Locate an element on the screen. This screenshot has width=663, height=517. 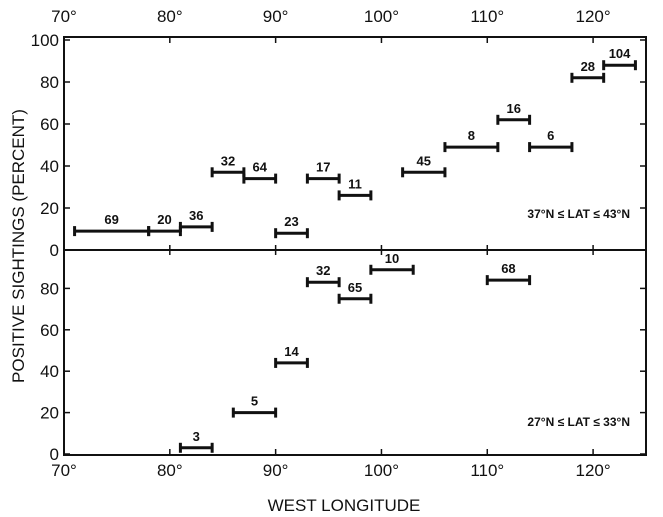
range-bar-label: 3 is located at coordinates (196, 436).